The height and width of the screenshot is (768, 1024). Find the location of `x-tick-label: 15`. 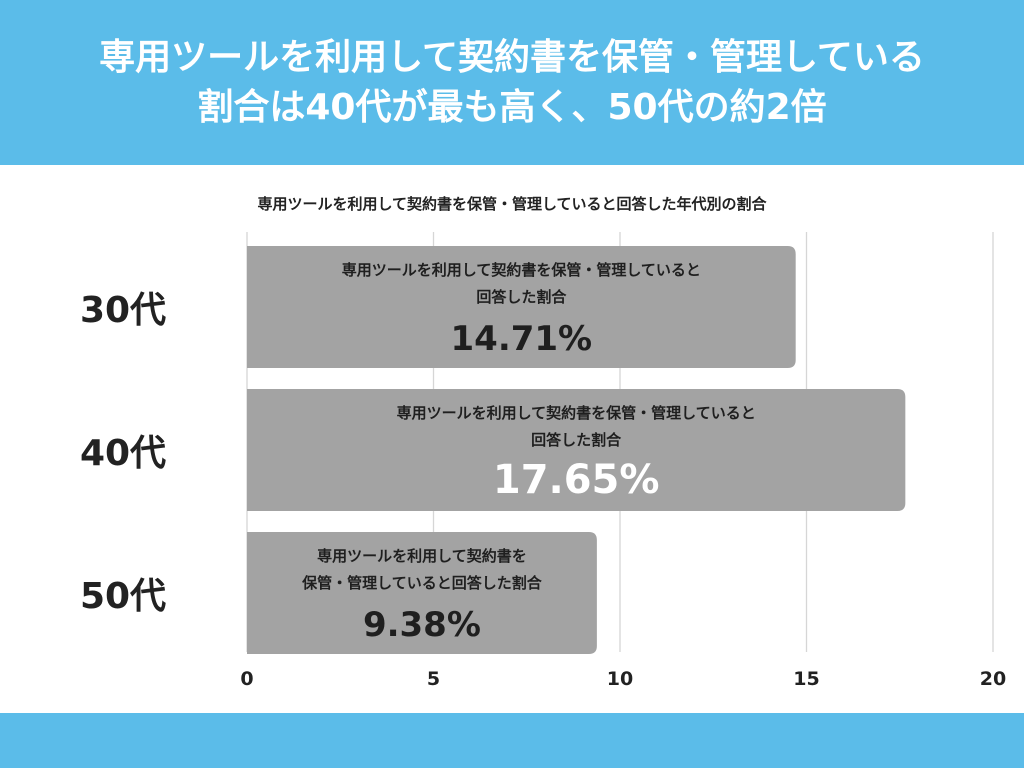

x-tick-label: 15 is located at coordinates (806, 679).